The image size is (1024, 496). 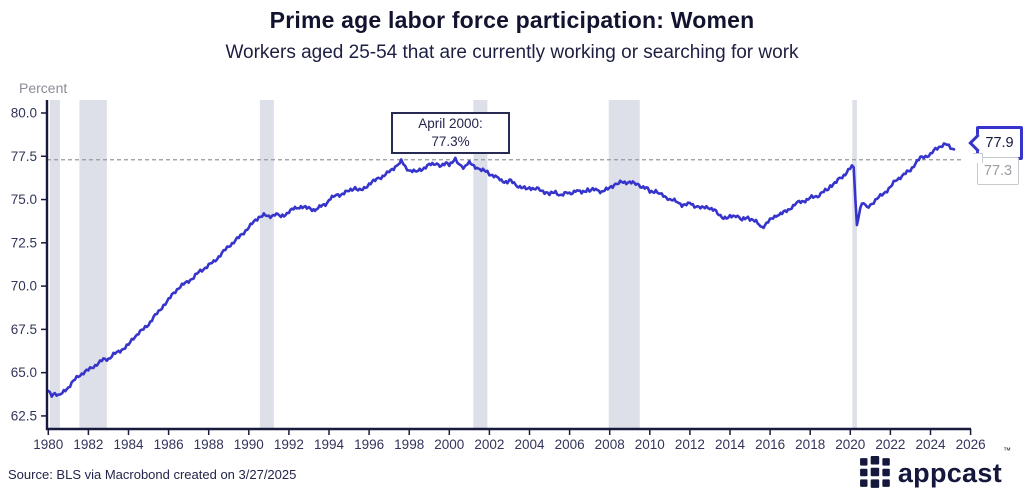 I want to click on x-axis-tick-label: 2000, so click(x=449, y=444).